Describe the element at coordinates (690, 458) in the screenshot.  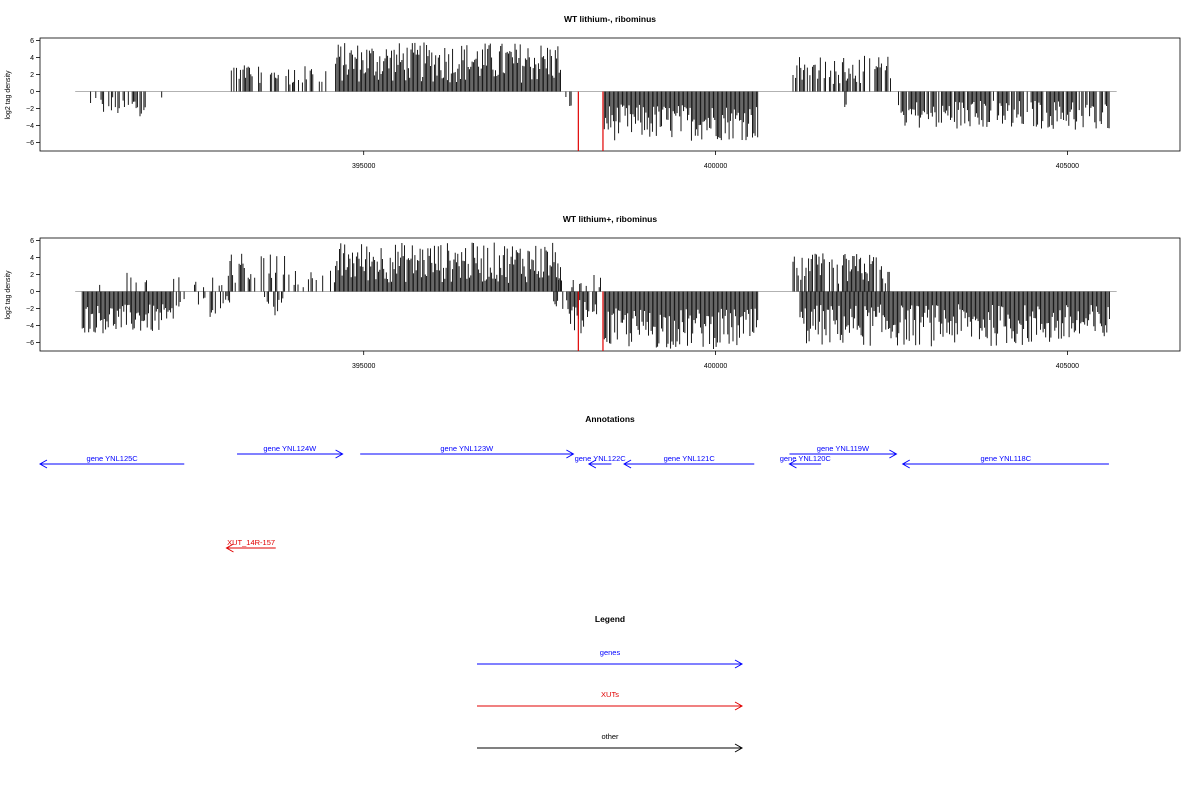
I see `annotation-label: gene YNL121C` at that location.